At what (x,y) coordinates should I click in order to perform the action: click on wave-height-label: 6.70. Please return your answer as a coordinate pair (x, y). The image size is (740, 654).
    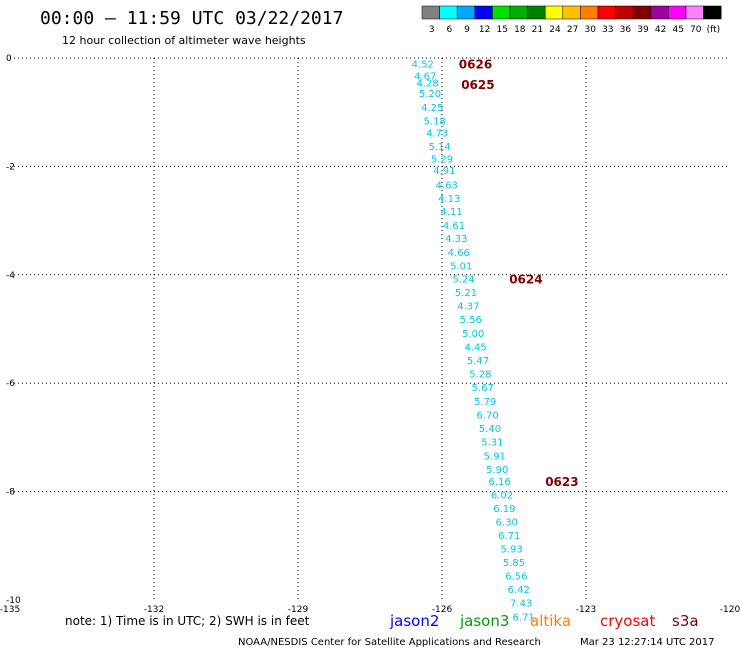
    Looking at the image, I should click on (487, 416).